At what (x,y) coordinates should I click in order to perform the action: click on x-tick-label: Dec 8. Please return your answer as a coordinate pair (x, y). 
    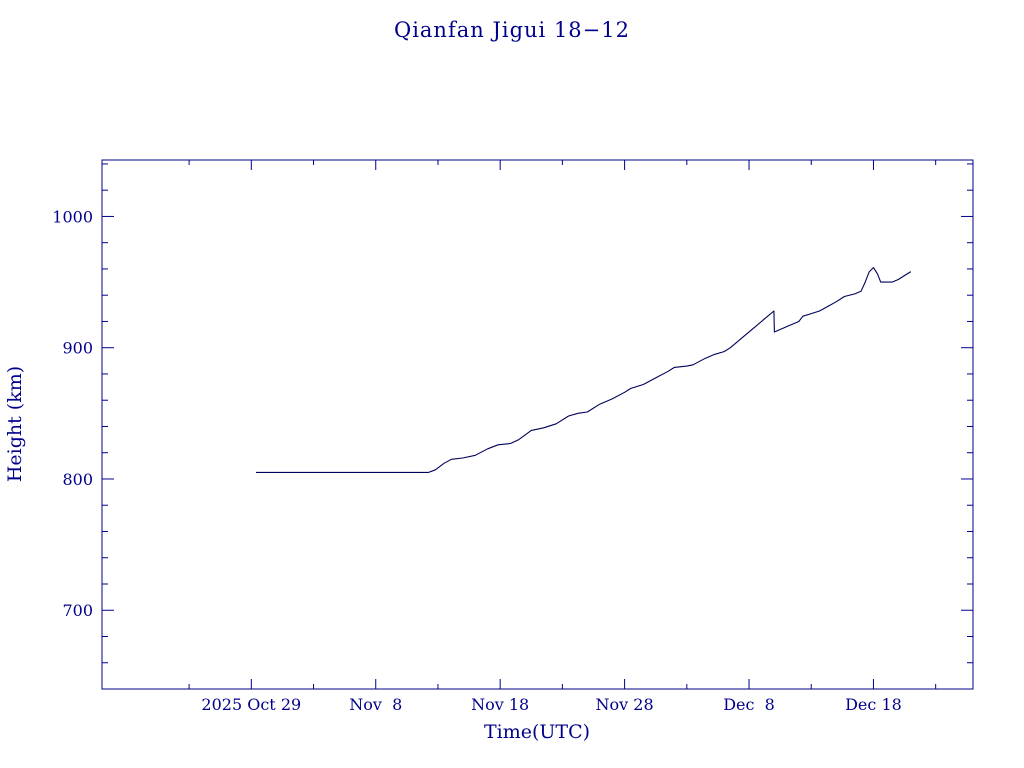
    Looking at the image, I should click on (749, 704).